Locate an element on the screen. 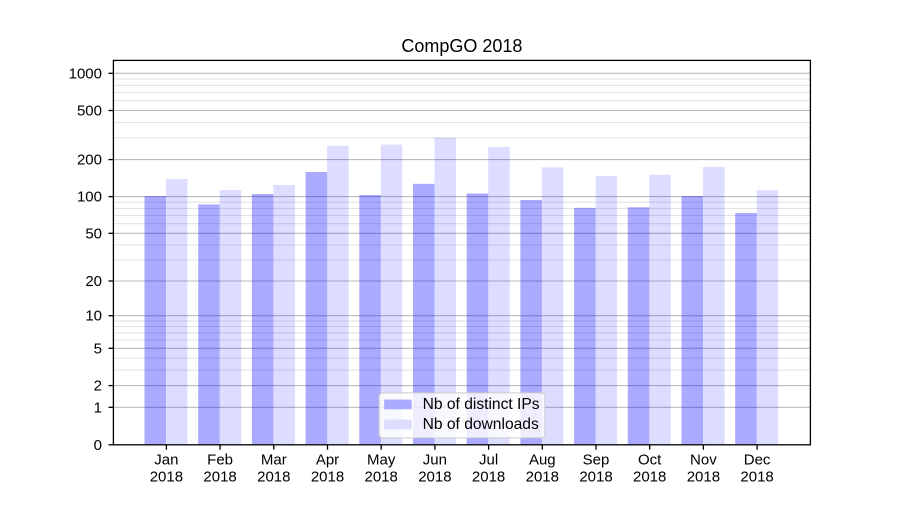 The height and width of the screenshot is (505, 900). svg-text: Oct is located at coordinates (650, 460).